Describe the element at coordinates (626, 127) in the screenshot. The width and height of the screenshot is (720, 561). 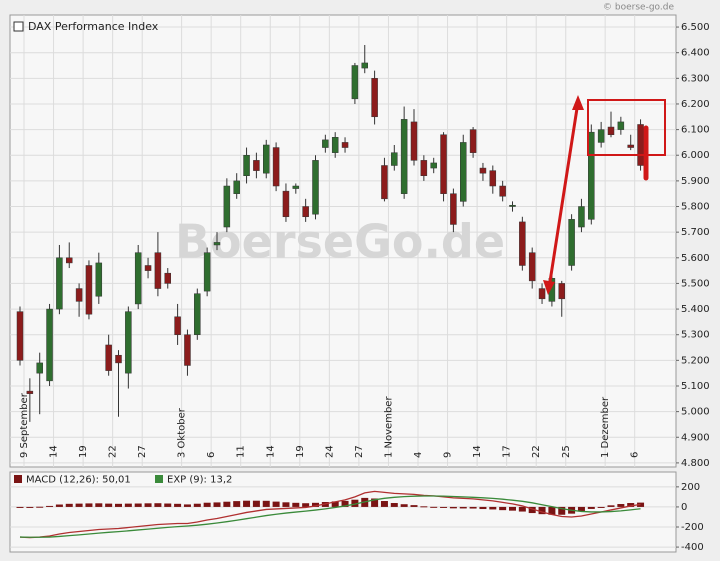
I see `annotation-box` at that location.